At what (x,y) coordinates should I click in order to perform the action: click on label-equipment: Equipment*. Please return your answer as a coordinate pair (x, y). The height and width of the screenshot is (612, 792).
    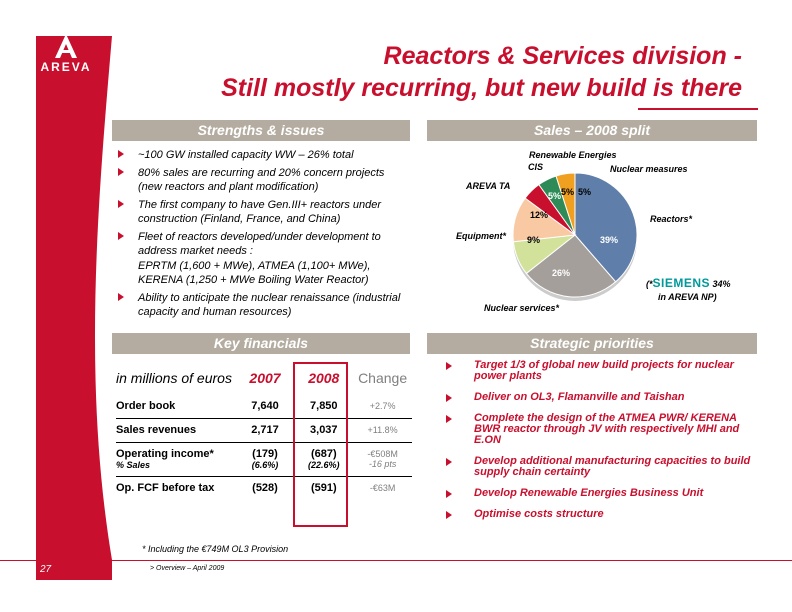
    Looking at the image, I should click on (481, 236).